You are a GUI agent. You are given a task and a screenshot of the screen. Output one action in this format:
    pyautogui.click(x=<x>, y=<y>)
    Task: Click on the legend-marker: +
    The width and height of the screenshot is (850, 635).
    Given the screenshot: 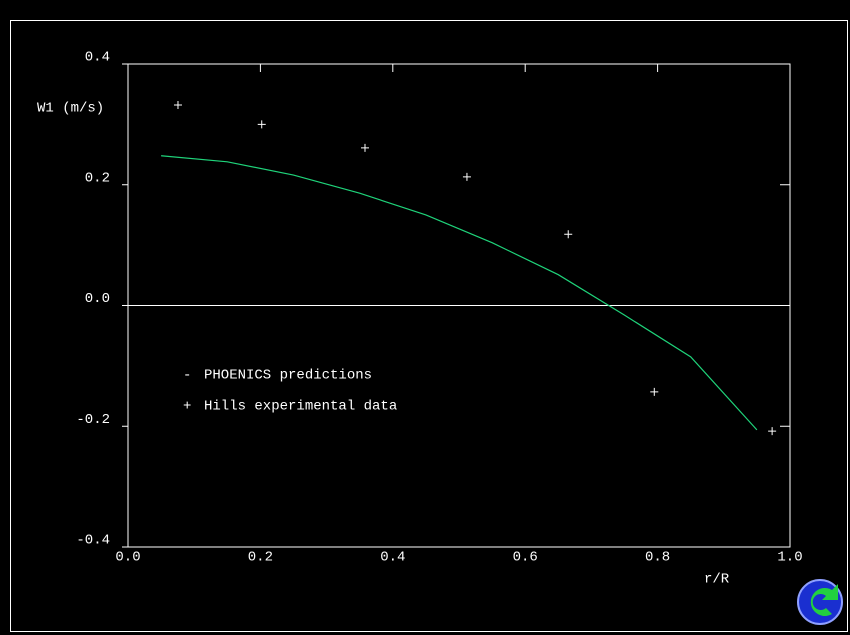 What is the action you would take?
    pyautogui.click(x=187, y=407)
    